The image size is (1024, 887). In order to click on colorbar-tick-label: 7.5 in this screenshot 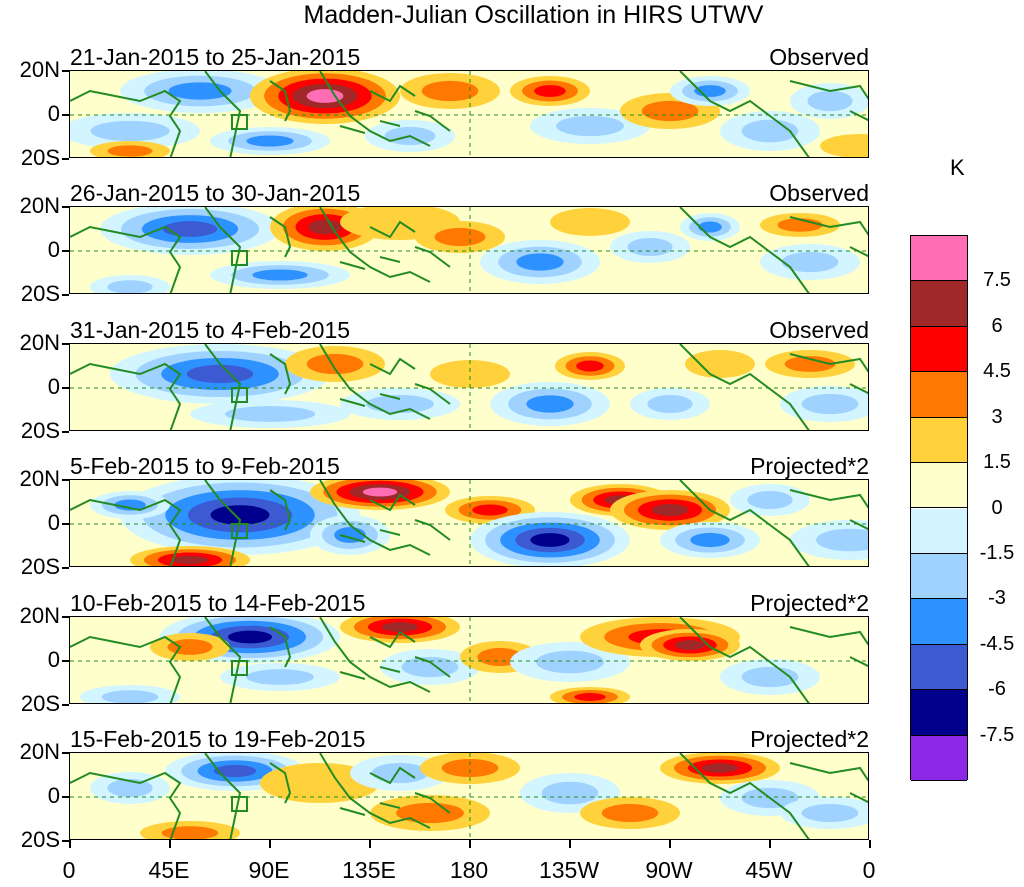, I will do `click(997, 280)`.